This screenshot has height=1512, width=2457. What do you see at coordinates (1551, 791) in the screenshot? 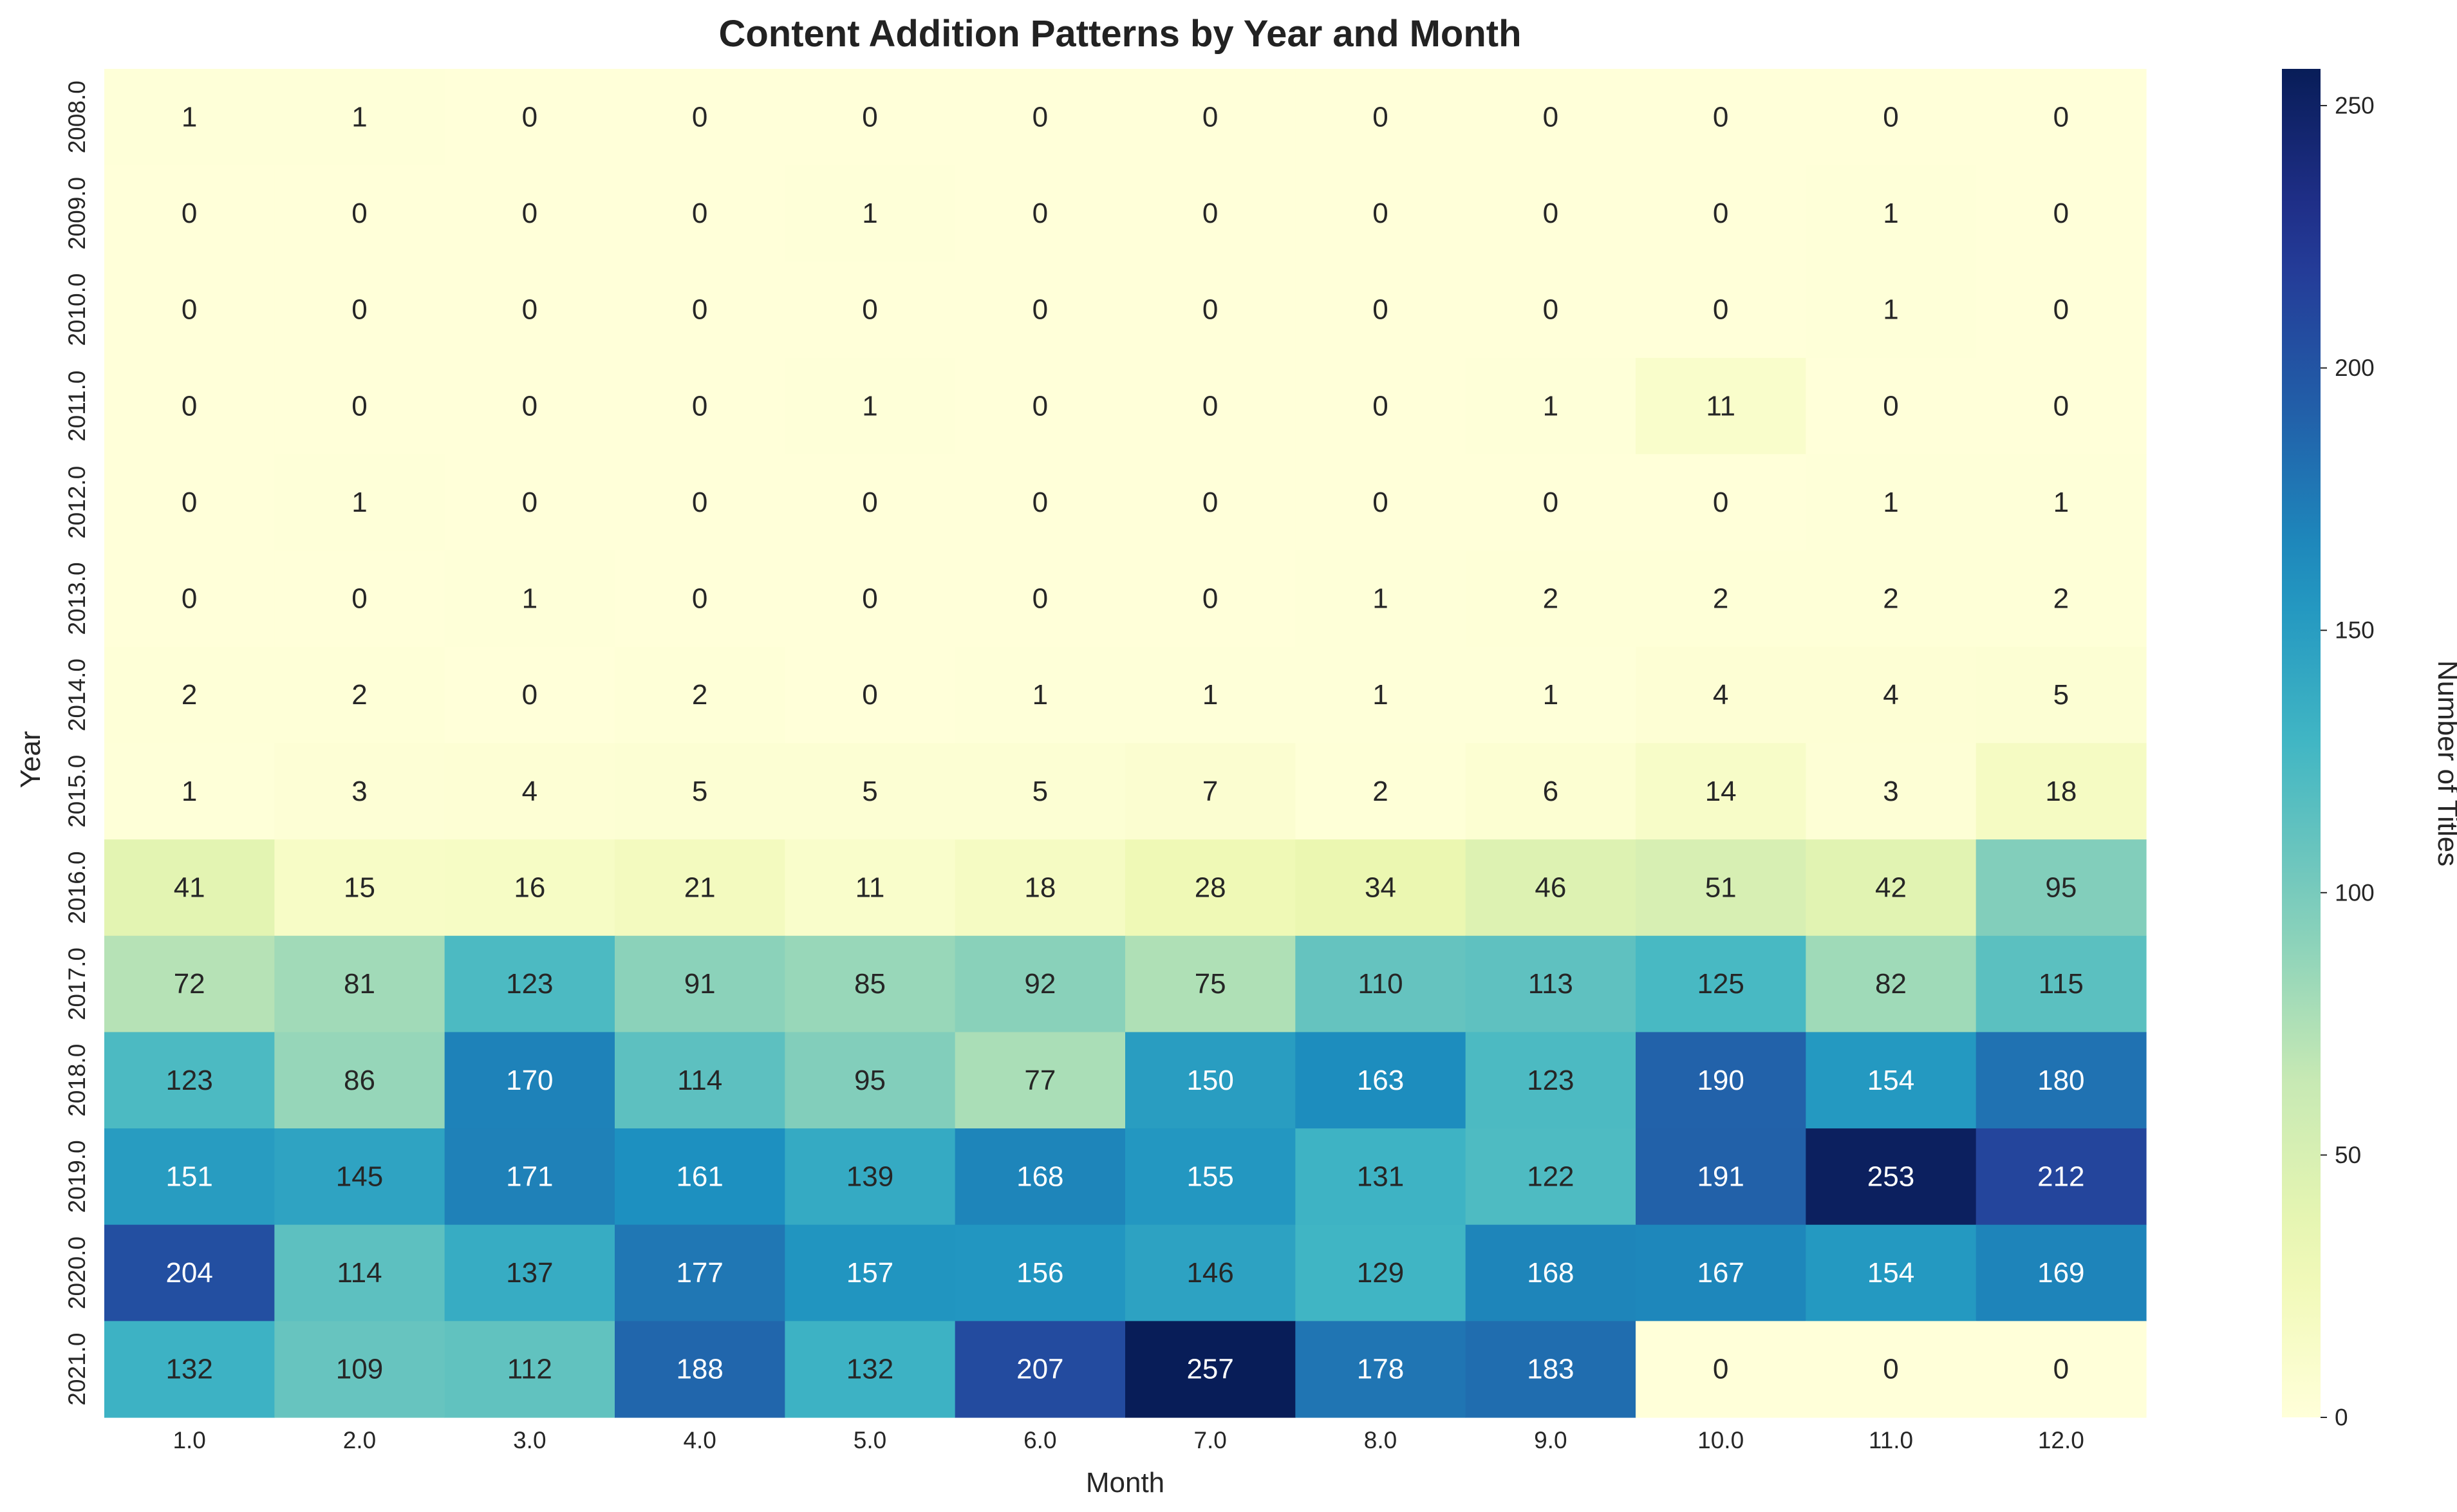
I see `cell-value-label: 6` at bounding box center [1551, 791].